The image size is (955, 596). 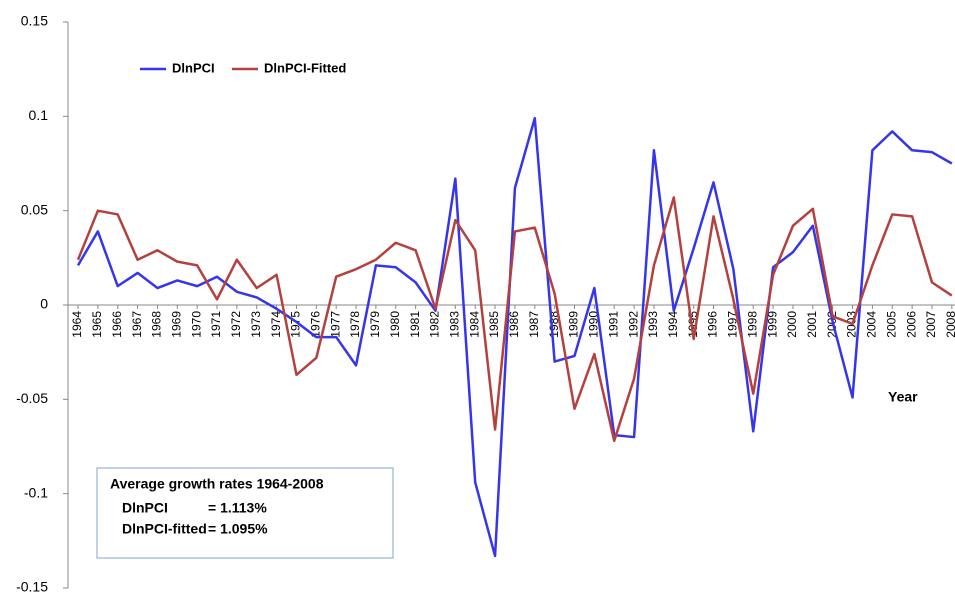 I want to click on y-tick-label: 0, so click(x=44, y=304).